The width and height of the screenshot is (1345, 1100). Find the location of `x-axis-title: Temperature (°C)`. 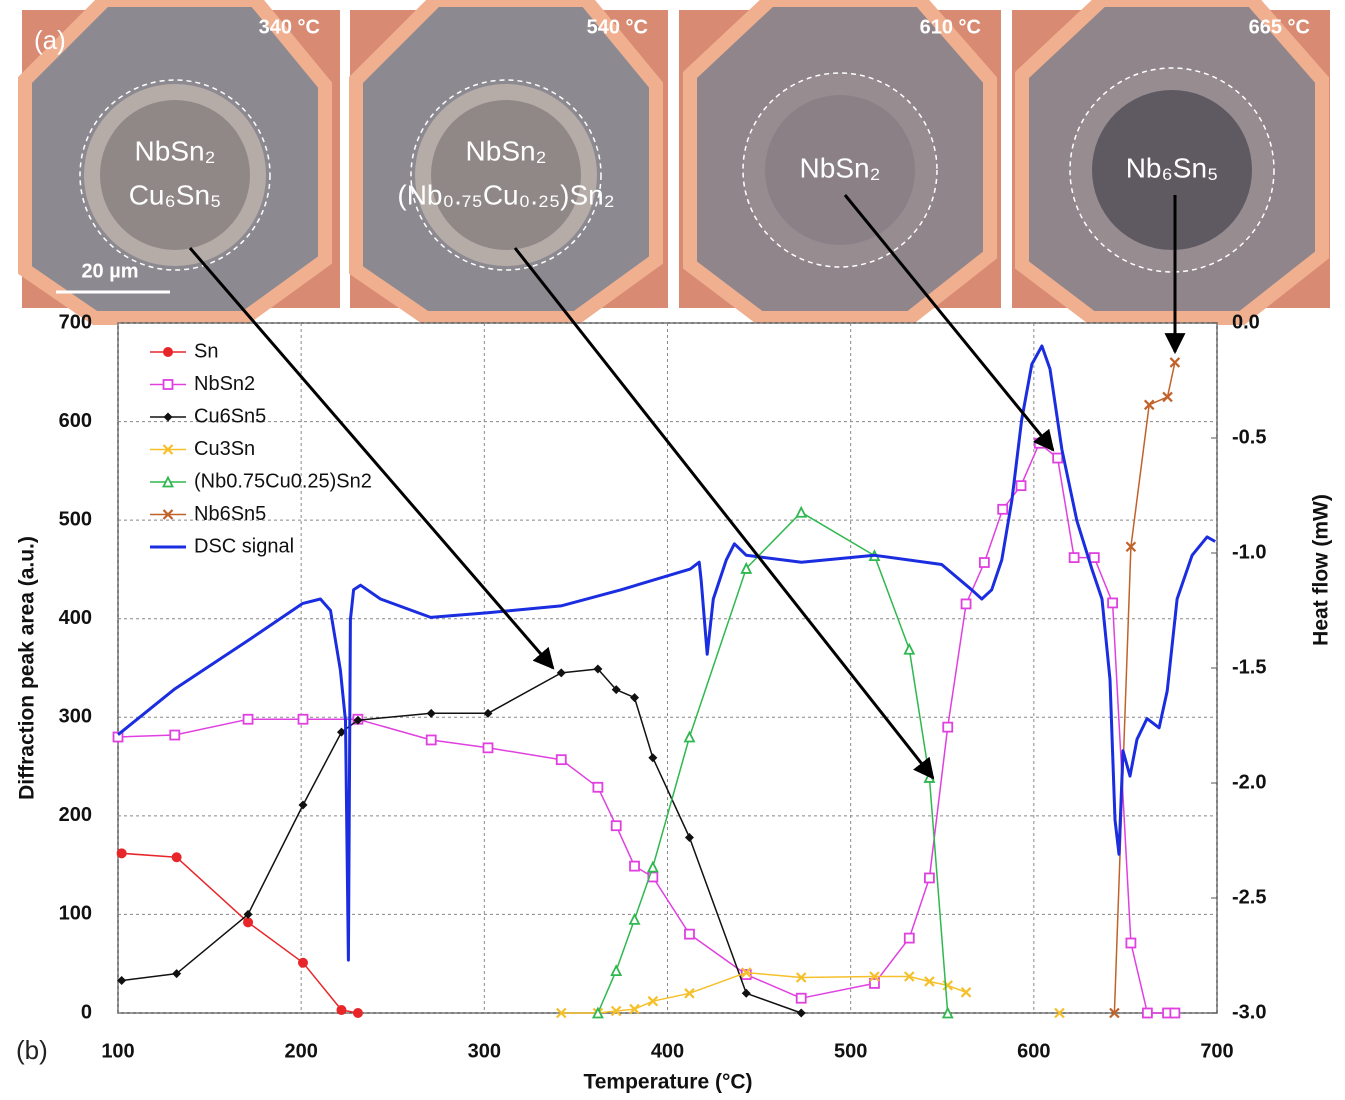

x-axis-title: Temperature (°C) is located at coordinates (667, 1082).